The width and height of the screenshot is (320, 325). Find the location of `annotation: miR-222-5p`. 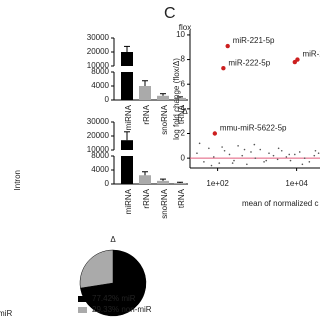

annotation: miR-222-5p is located at coordinates (249, 62).